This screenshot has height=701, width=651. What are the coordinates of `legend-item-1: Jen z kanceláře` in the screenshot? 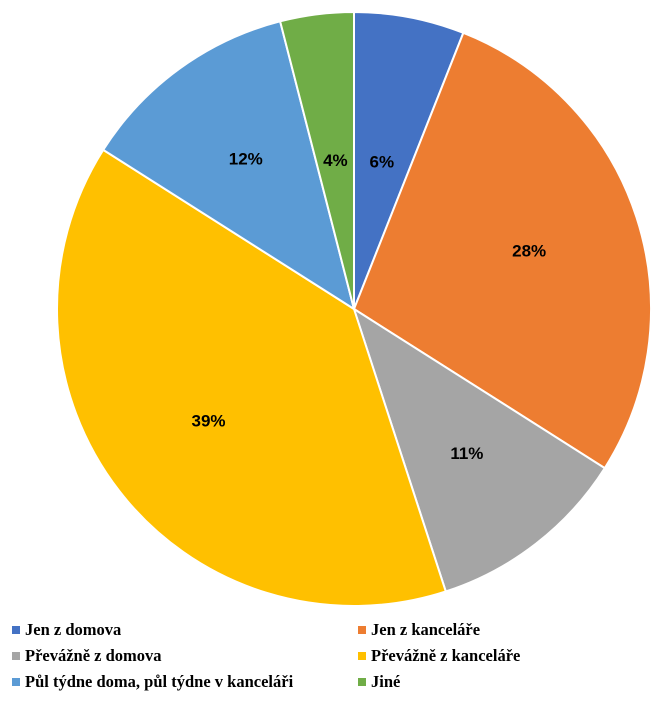 It's located at (419, 630).